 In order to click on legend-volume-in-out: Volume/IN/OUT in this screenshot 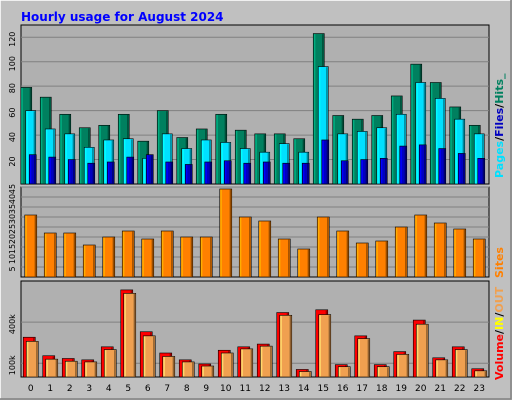, I will do `click(499, 333)`.